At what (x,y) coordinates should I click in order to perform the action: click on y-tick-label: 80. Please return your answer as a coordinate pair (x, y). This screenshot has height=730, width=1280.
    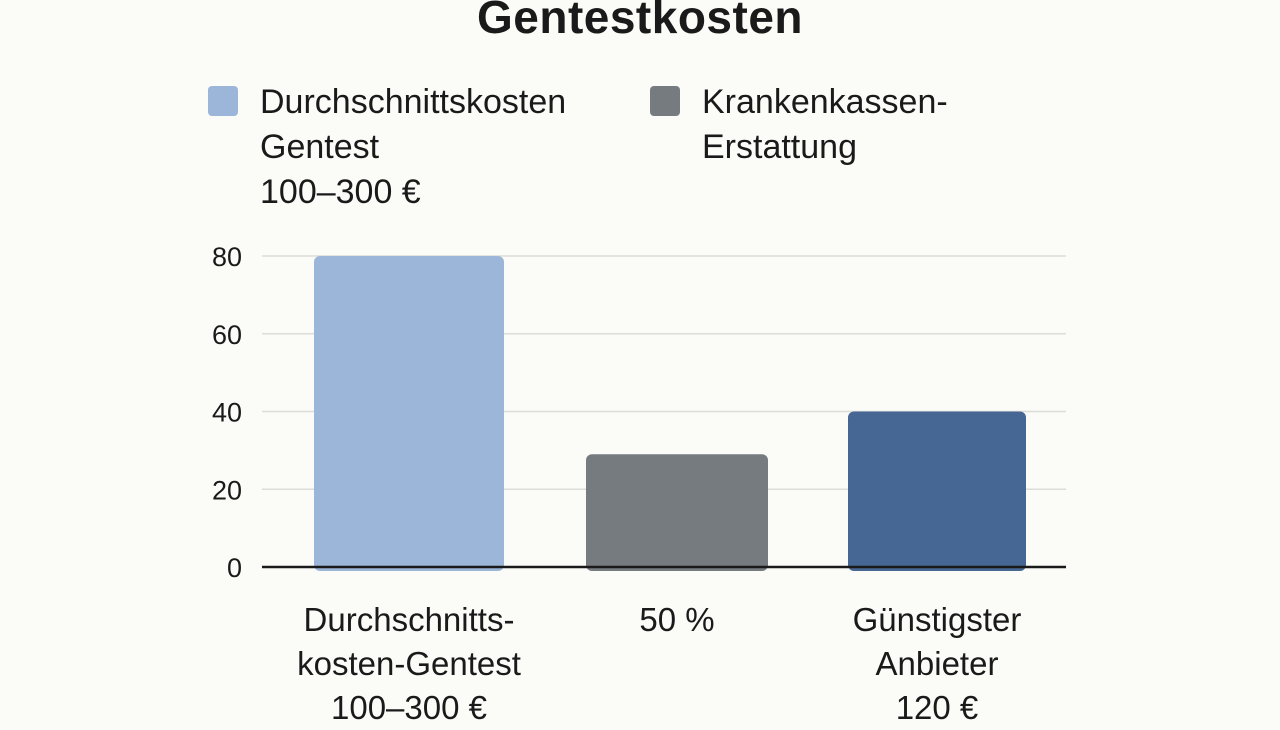
    Looking at the image, I should click on (227, 257).